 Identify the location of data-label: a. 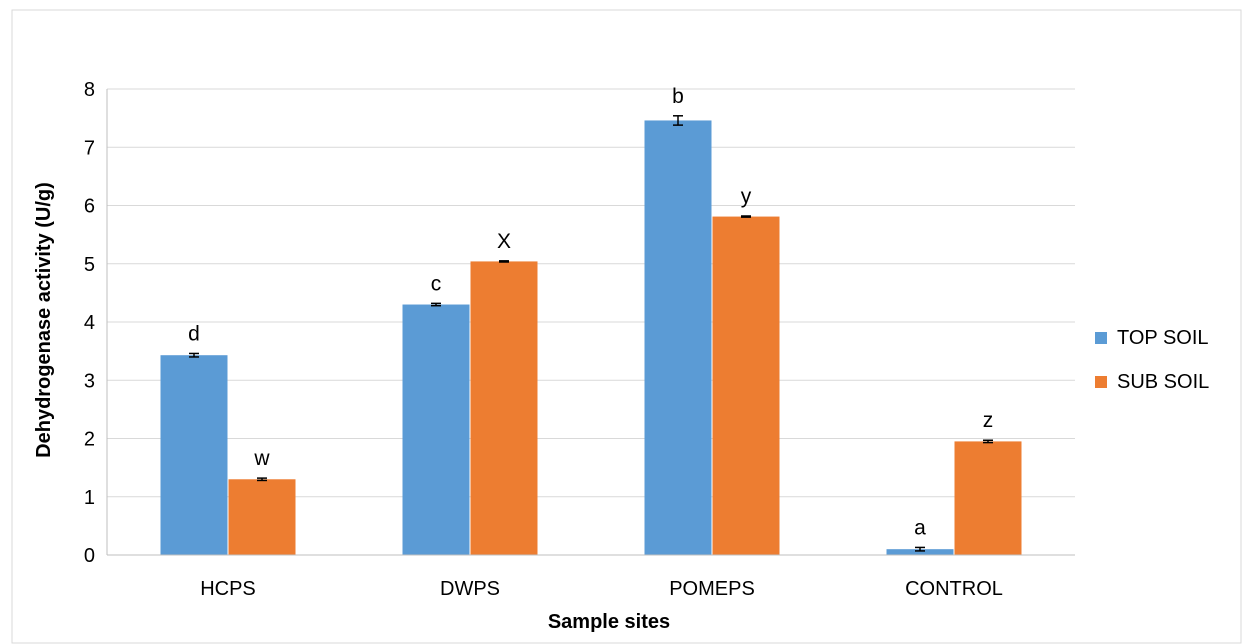
(920, 527).